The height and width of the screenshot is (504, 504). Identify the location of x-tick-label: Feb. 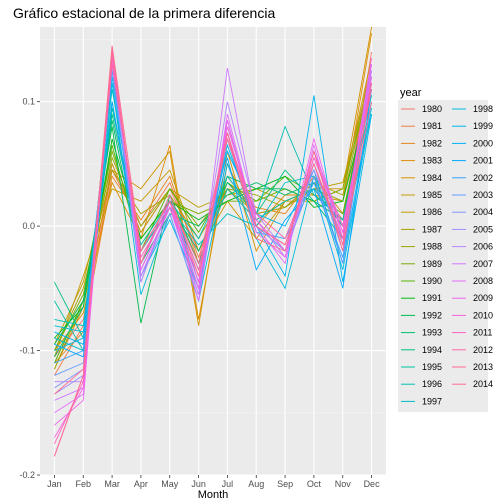
(83, 484).